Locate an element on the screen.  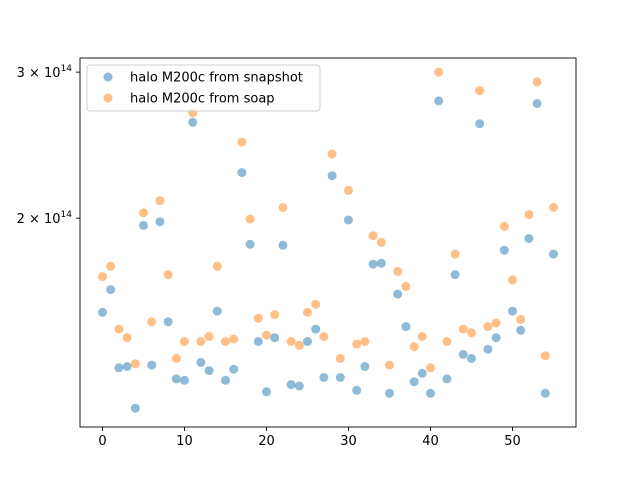
x-tick-label-30: 30 is located at coordinates (348, 441).